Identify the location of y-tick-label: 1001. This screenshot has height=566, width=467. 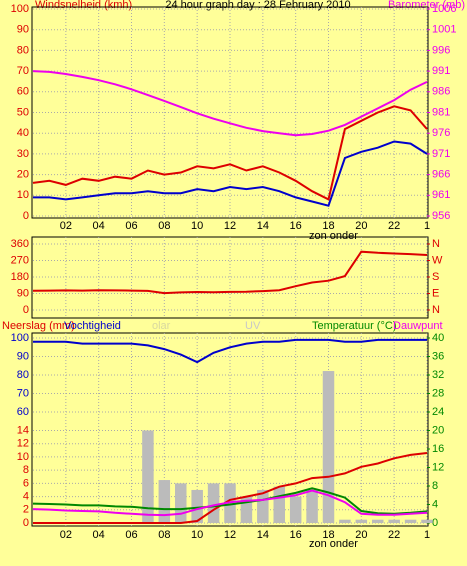
(444, 30).